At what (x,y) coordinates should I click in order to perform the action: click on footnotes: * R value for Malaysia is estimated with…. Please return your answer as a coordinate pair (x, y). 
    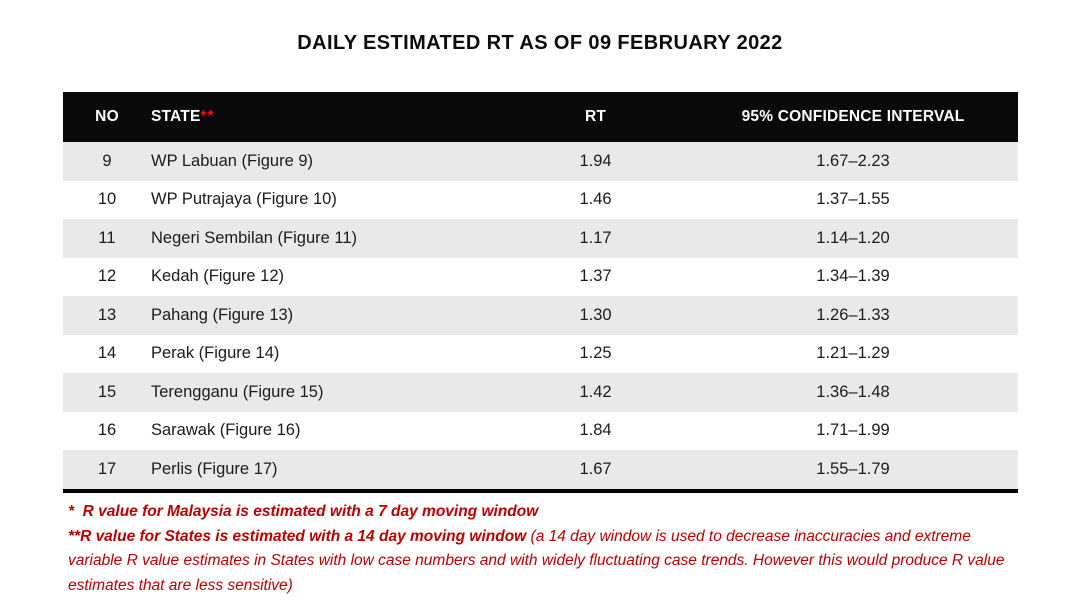
    Looking at the image, I should click on (541, 549).